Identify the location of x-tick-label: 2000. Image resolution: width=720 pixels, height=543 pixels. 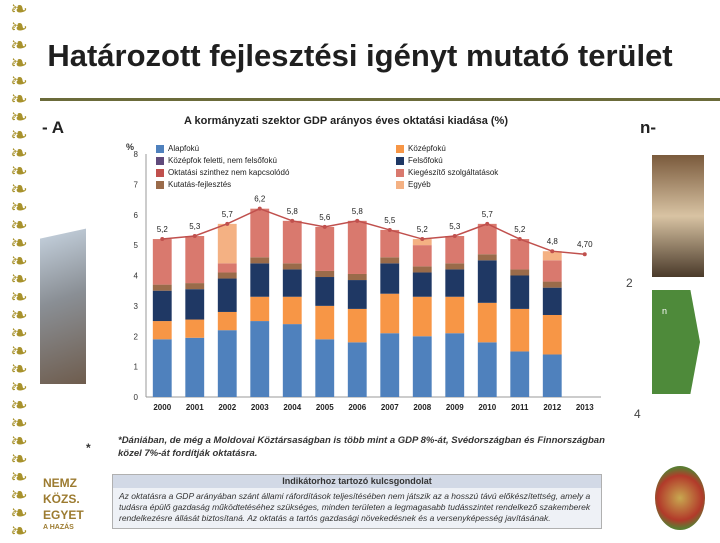
(162, 407).